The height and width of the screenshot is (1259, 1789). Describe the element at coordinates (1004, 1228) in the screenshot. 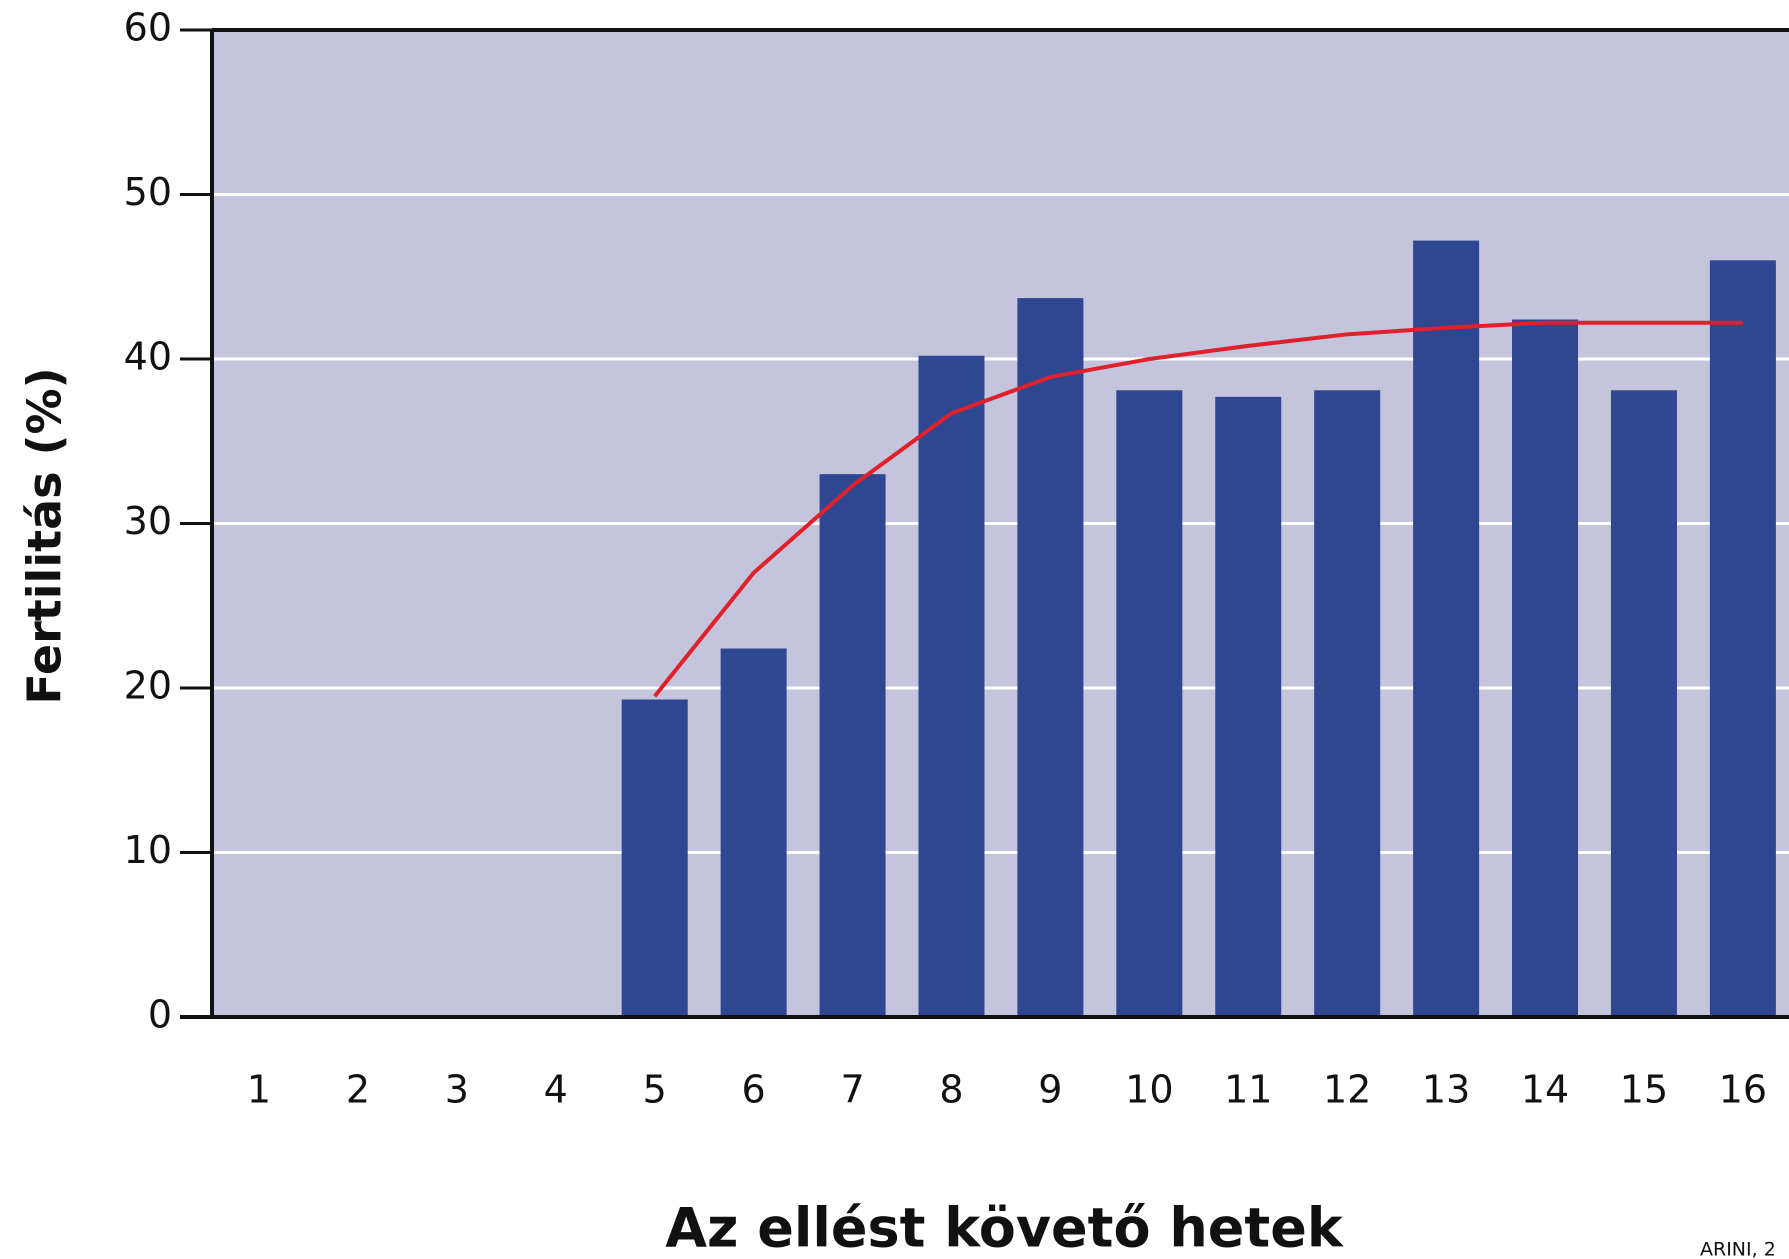

I see `x-axis-label: Az ellést követő hetek` at that location.